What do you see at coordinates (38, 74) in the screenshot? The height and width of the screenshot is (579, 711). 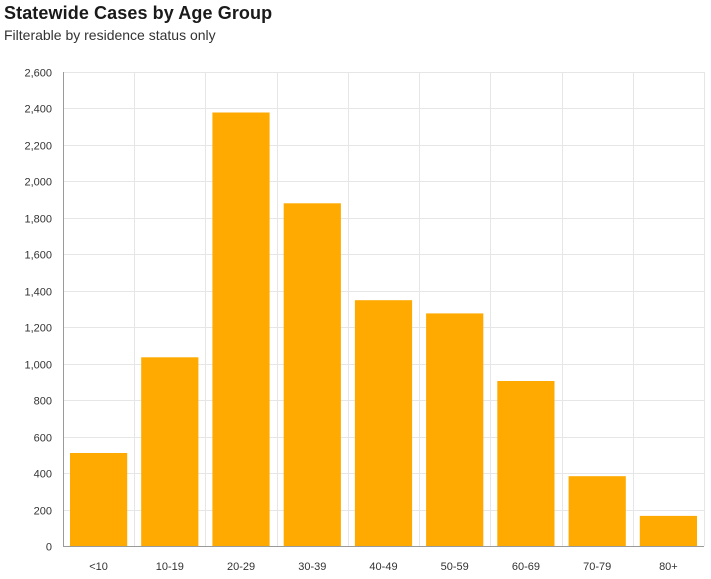 I see `y-tick-label: 2,600` at bounding box center [38, 74].